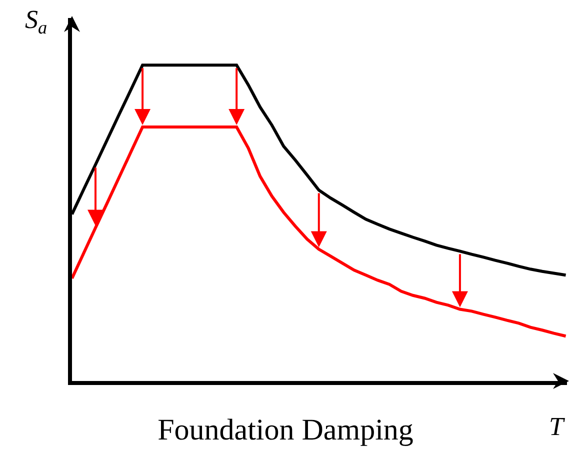 This screenshot has height=451, width=571. I want to click on y-axis-title: S$_{a}$, so click(36, 21).